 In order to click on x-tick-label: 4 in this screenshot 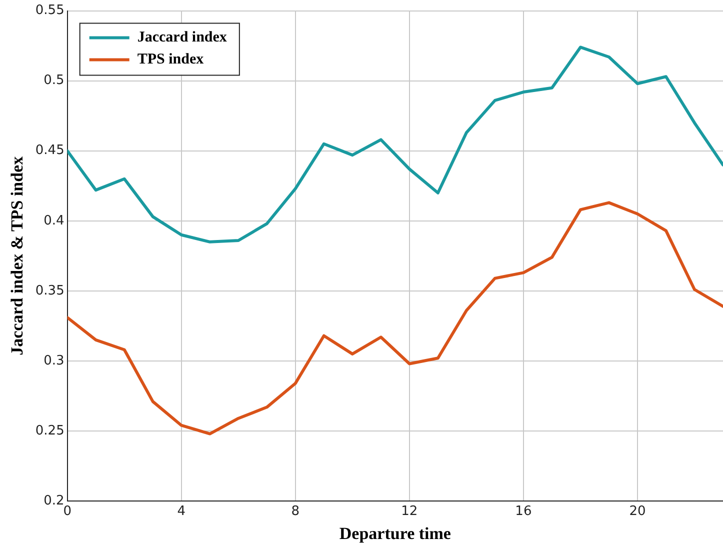, I will do `click(181, 512)`.